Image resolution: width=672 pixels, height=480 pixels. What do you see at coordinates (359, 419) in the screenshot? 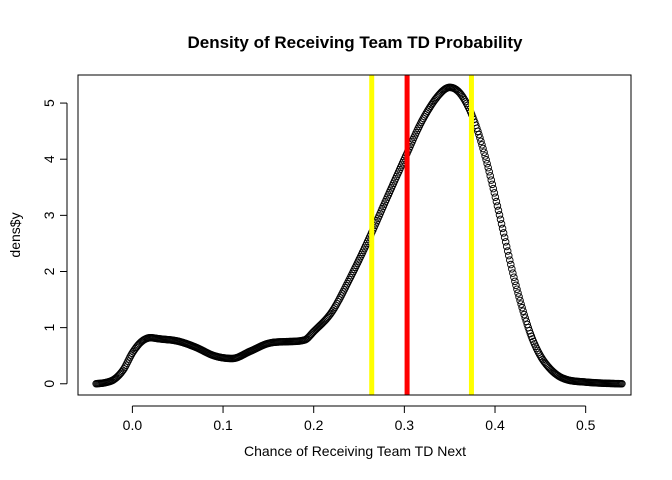
I see `x-axis: 0.0 0.1 0.2 0.3 0.4 0.5` at bounding box center [359, 419].